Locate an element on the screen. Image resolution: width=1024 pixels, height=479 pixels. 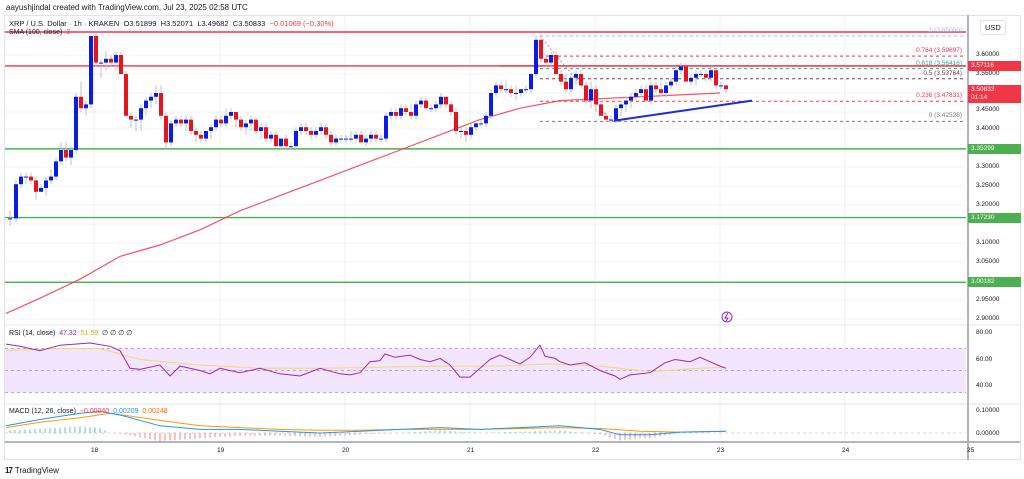
macd-hist-value: −0.00040 is located at coordinates (94, 411).